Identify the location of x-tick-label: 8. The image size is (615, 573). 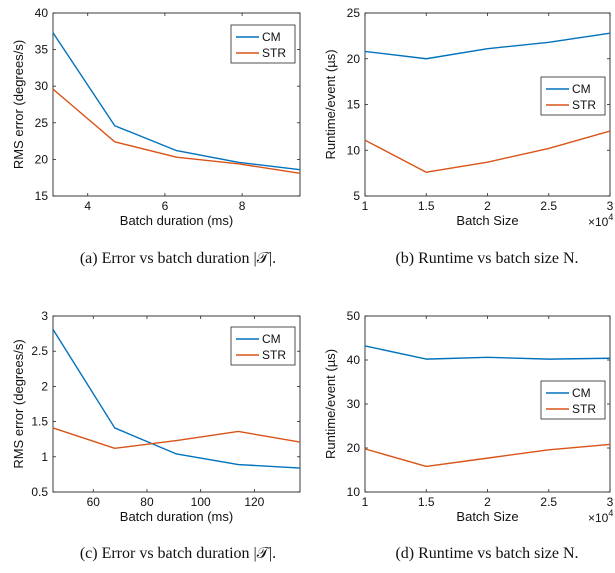
(242, 206).